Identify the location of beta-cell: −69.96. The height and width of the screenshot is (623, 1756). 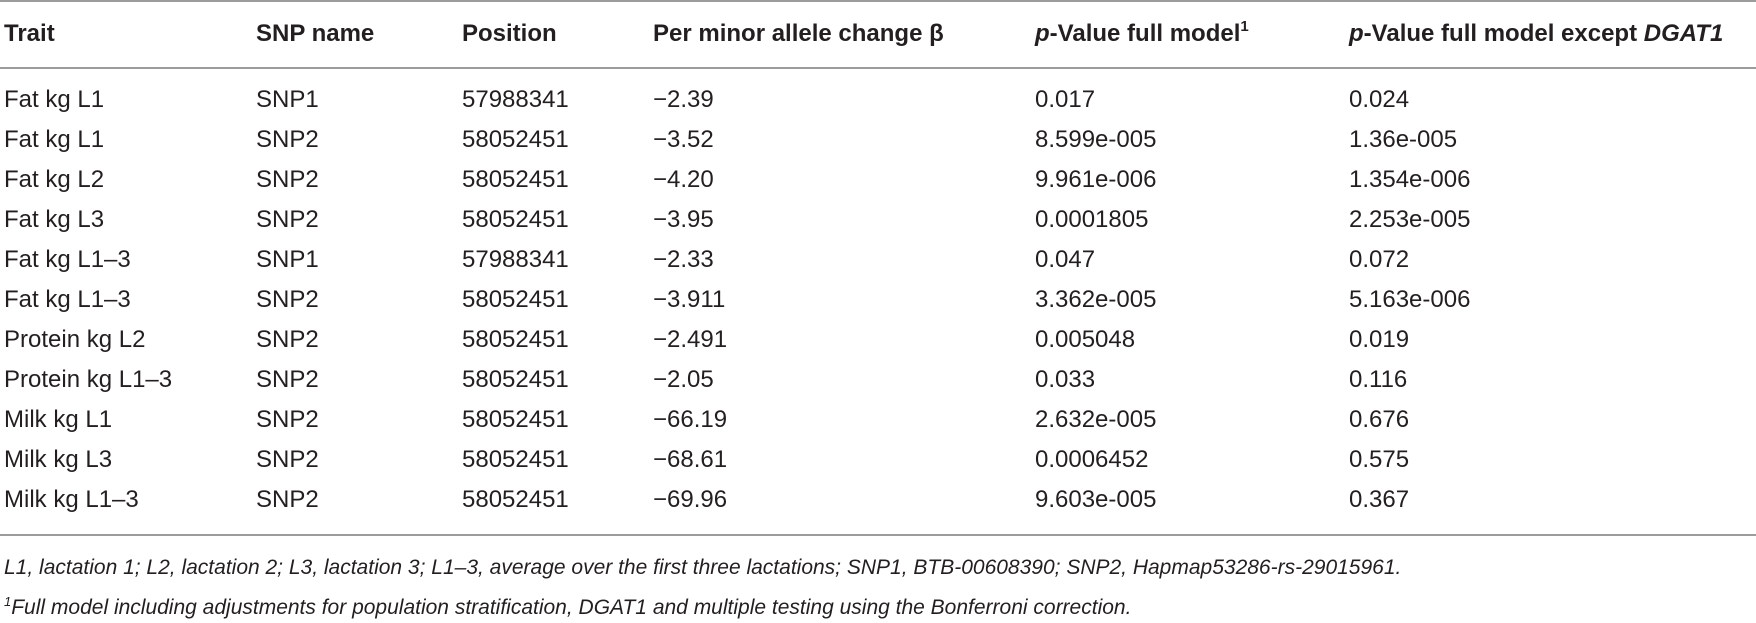
(690, 499).